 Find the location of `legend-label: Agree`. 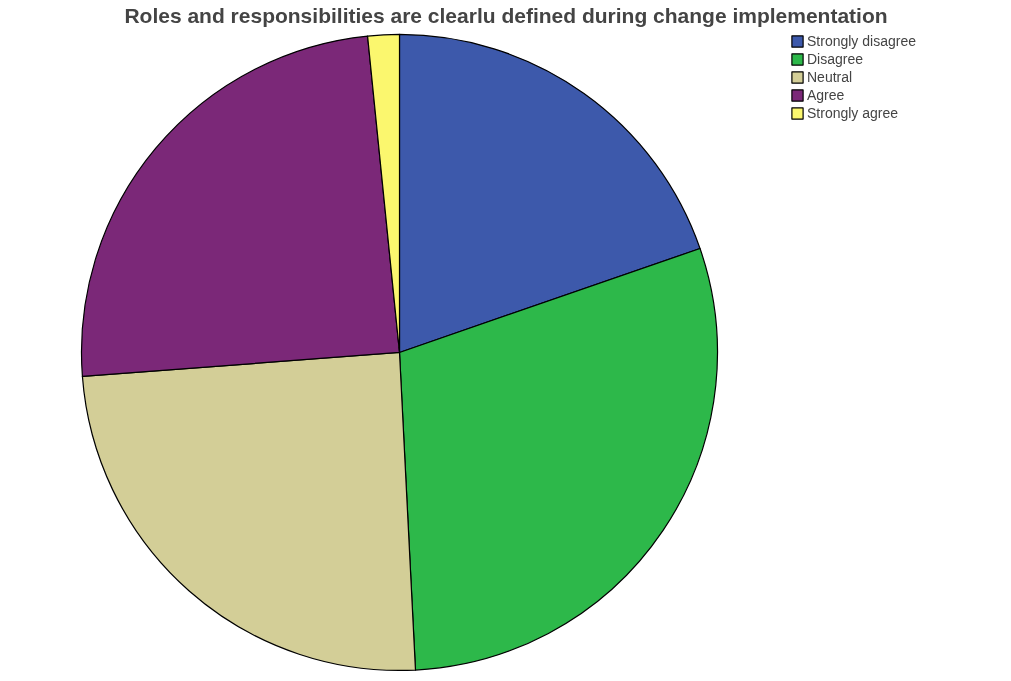

legend-label: Agree is located at coordinates (826, 95).